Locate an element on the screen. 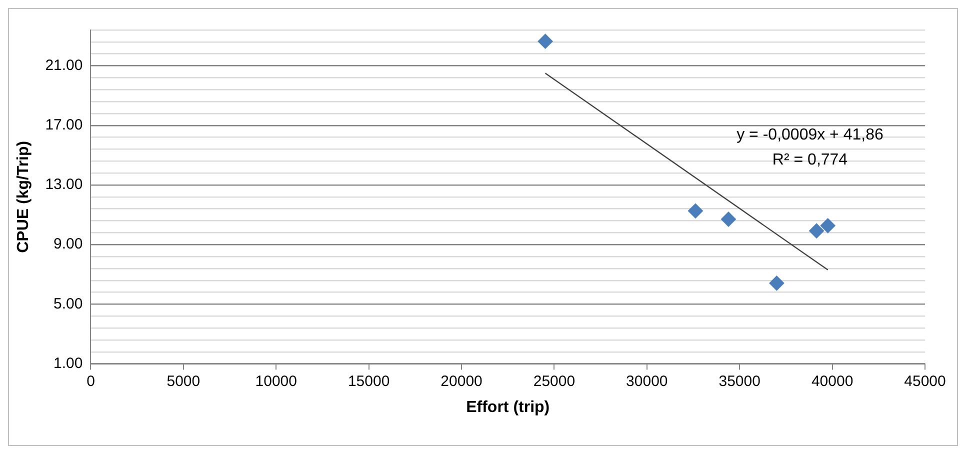 Image resolution: width=965 pixels, height=449 pixels. x-tick-label: 40000 is located at coordinates (832, 381).